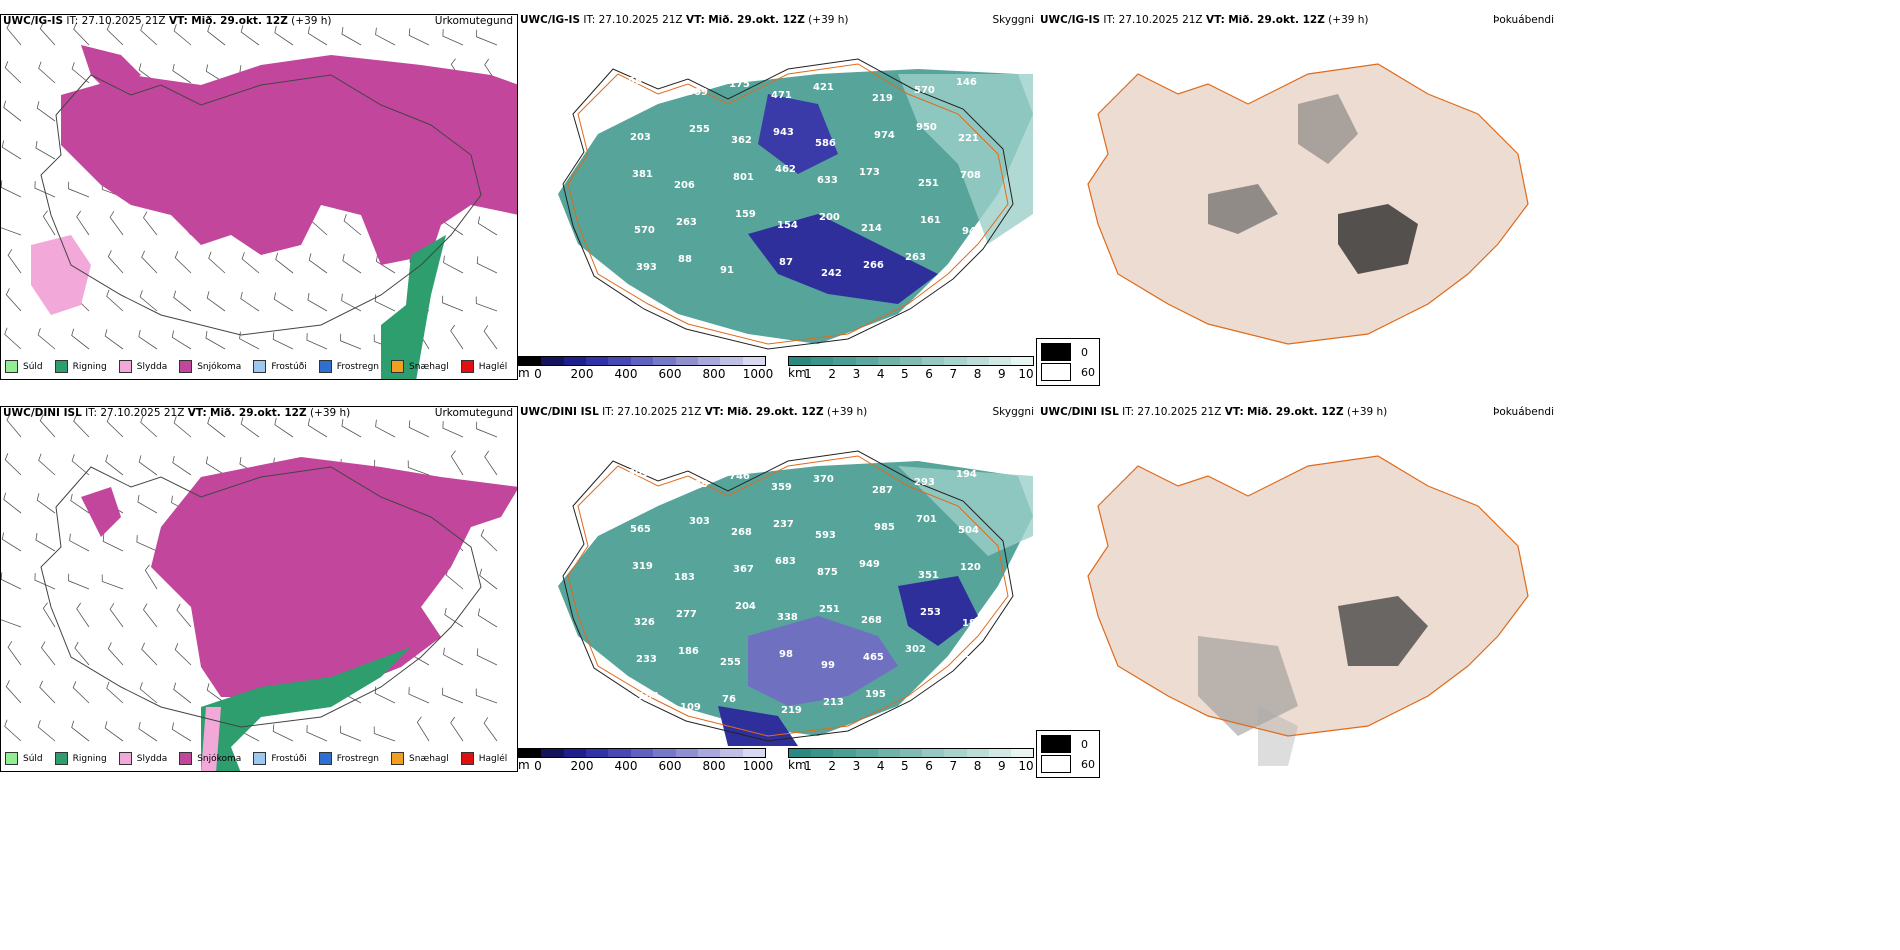  Describe the element at coordinates (473, 413) in the screenshot. I see `panel-title: Úrkomutegund` at that location.